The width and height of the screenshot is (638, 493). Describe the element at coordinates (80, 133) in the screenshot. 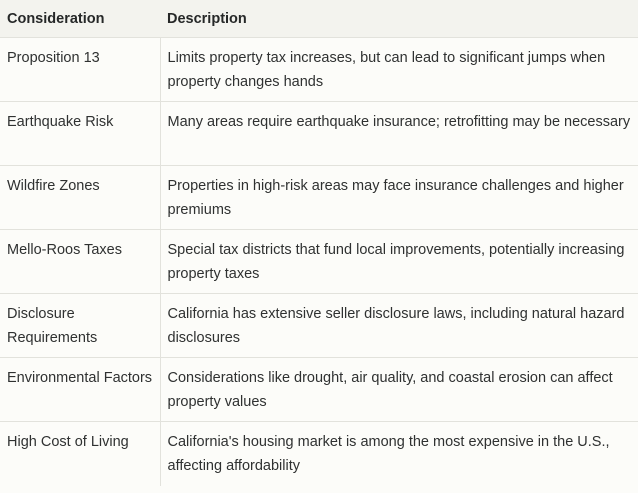

I see `consideration-cell: Earthquake Risk` at that location.